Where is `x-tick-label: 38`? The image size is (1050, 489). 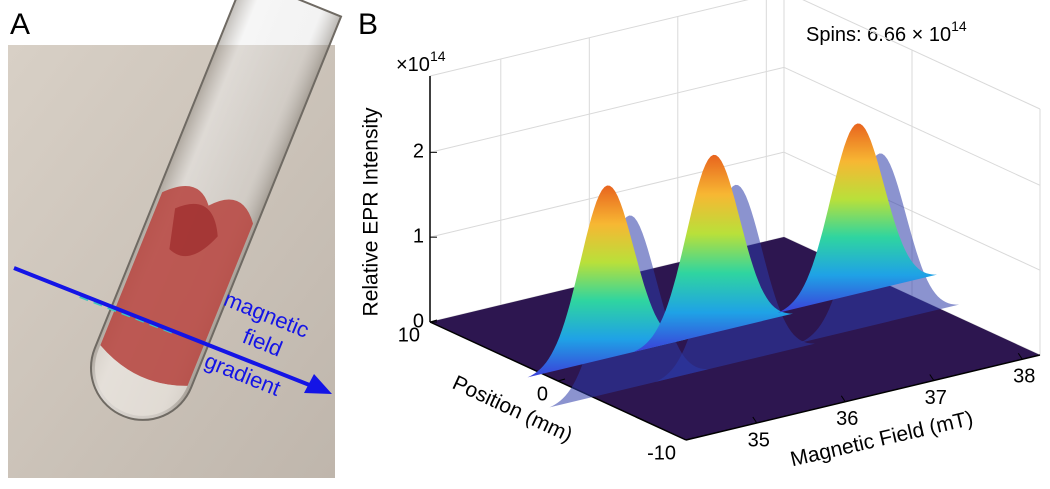 x-tick-label: 38 is located at coordinates (1024, 377).